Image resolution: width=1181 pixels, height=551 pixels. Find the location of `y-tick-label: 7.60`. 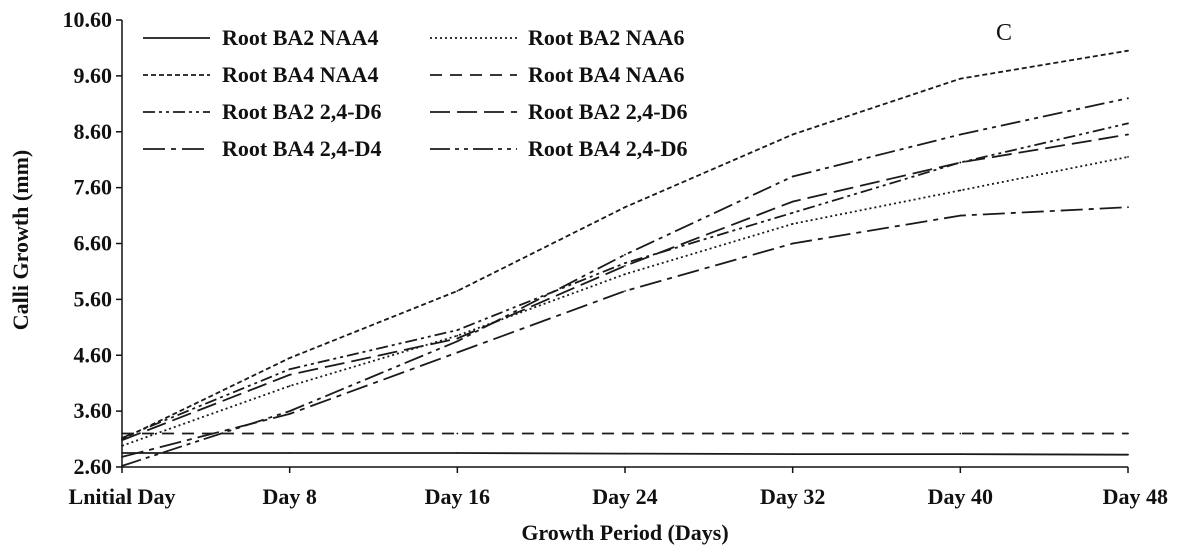

y-tick-label: 7.60 is located at coordinates (93, 187).